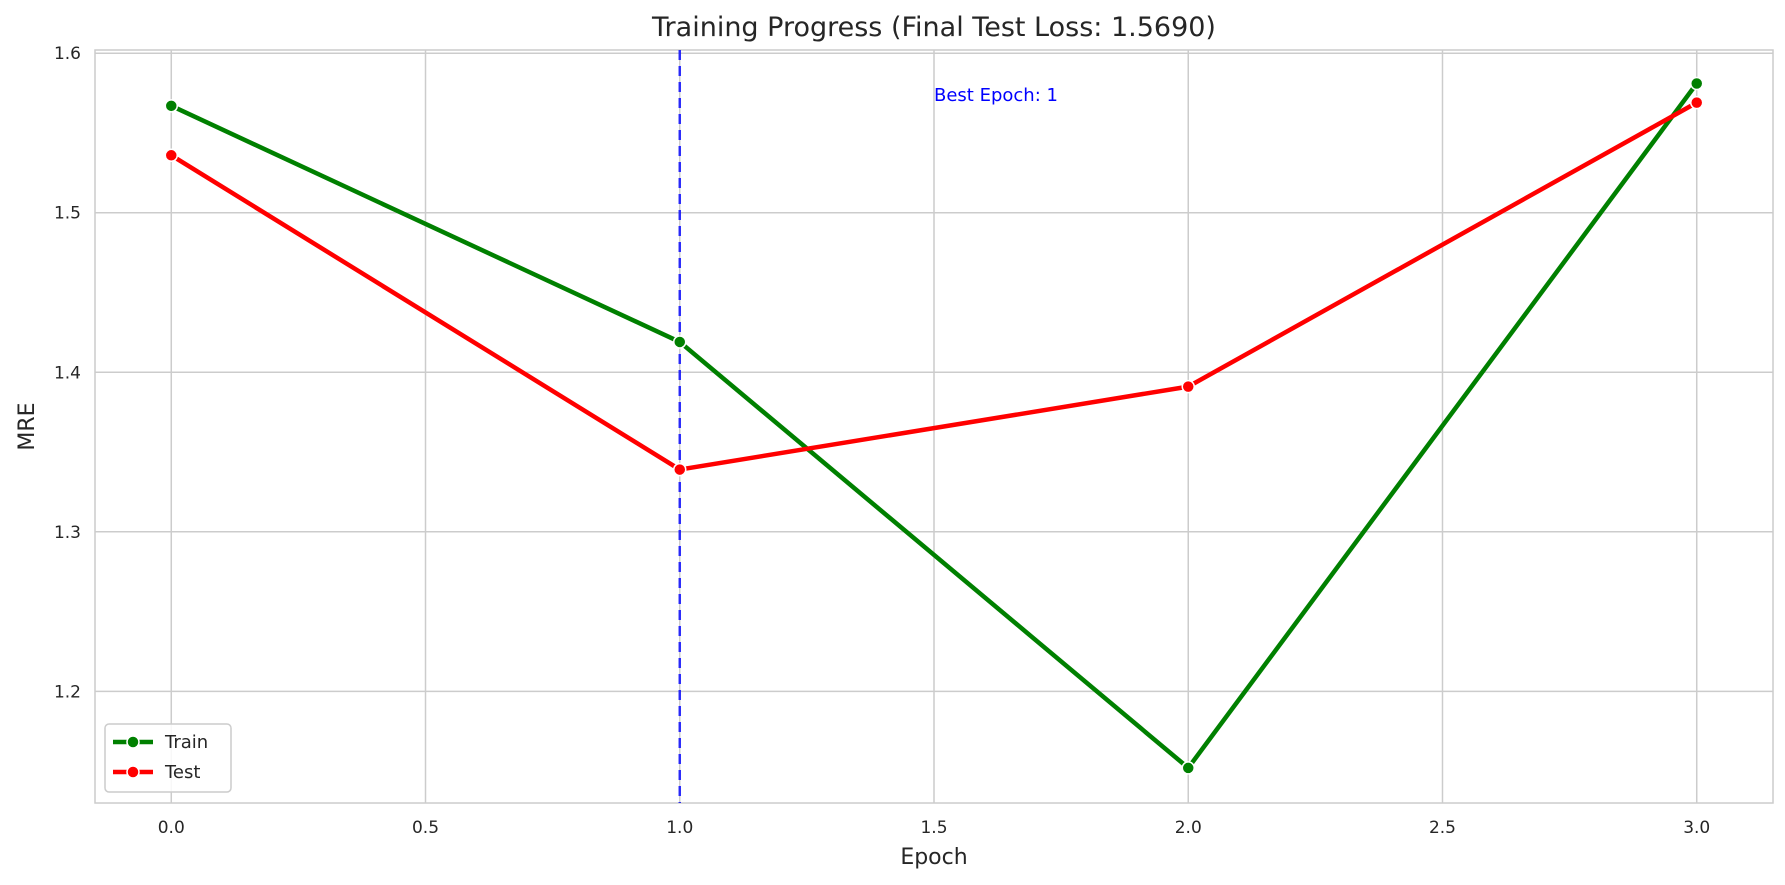 The height and width of the screenshot is (885, 1785). I want to click on x-tick-label: 3.0, so click(1696, 828).